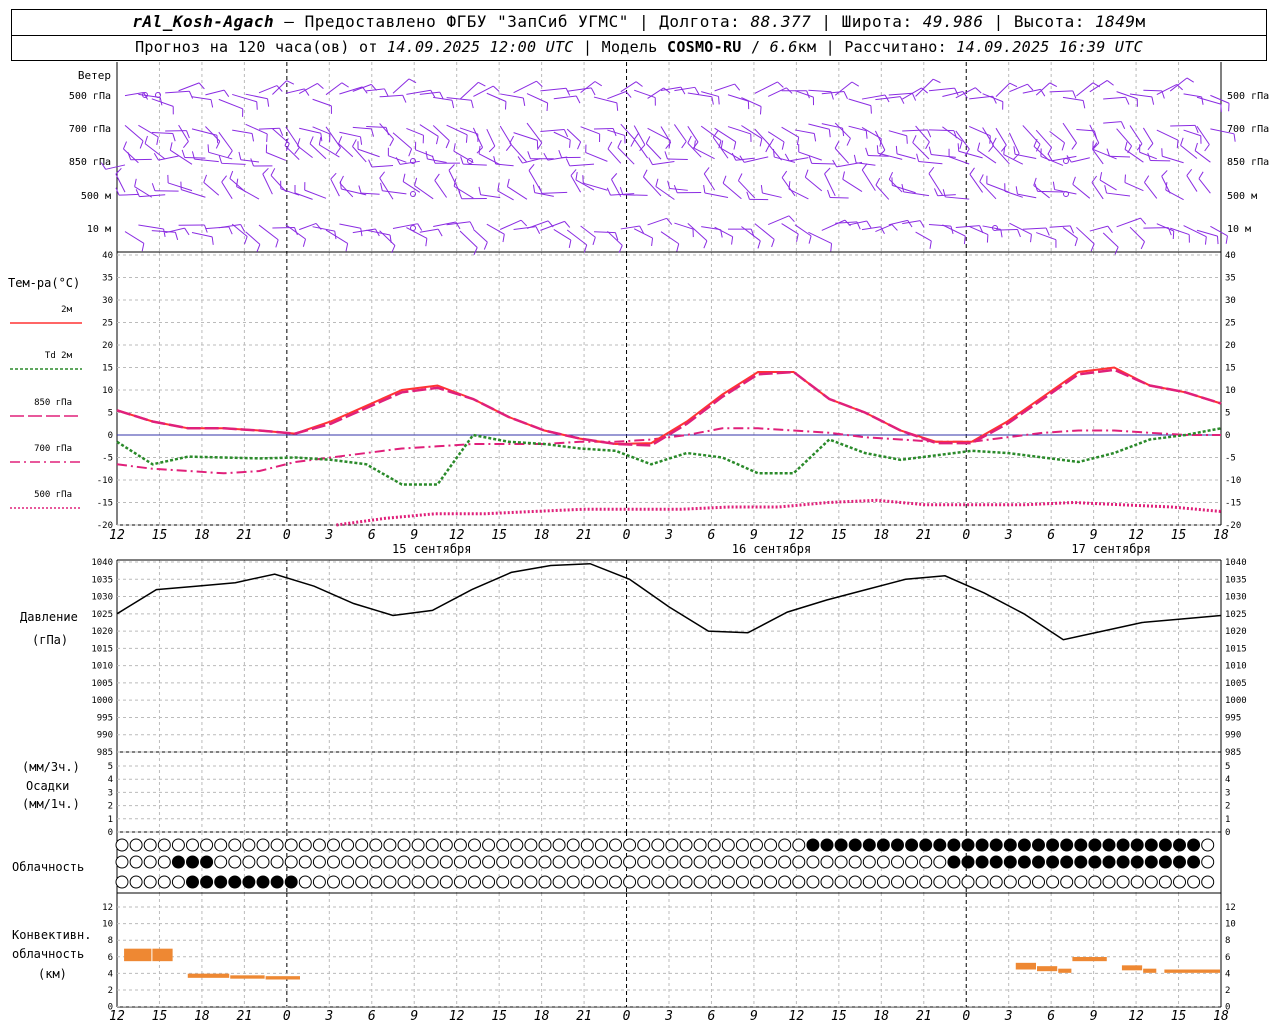  I want to click on pressure-ytick-right: 985, so click(1233, 753).